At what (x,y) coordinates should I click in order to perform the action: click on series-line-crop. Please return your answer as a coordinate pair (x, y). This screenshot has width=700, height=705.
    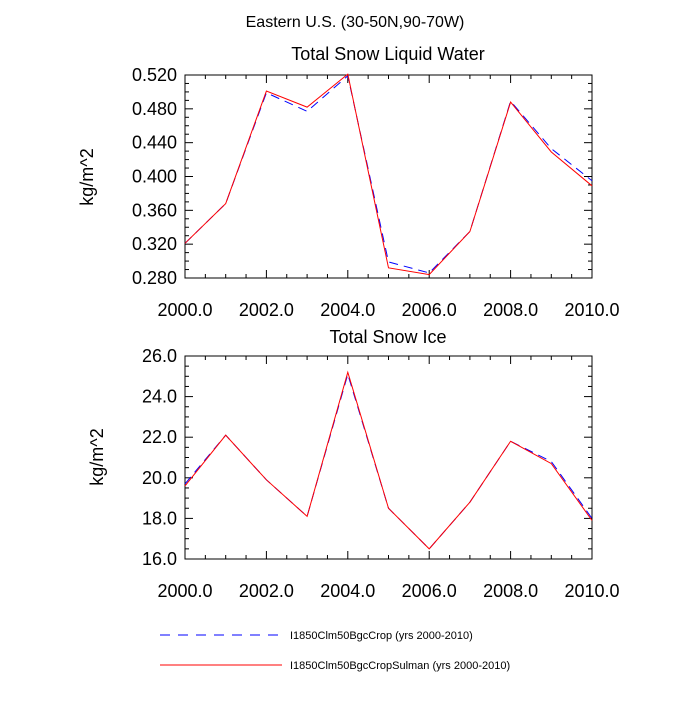
    Looking at the image, I should click on (388, 461).